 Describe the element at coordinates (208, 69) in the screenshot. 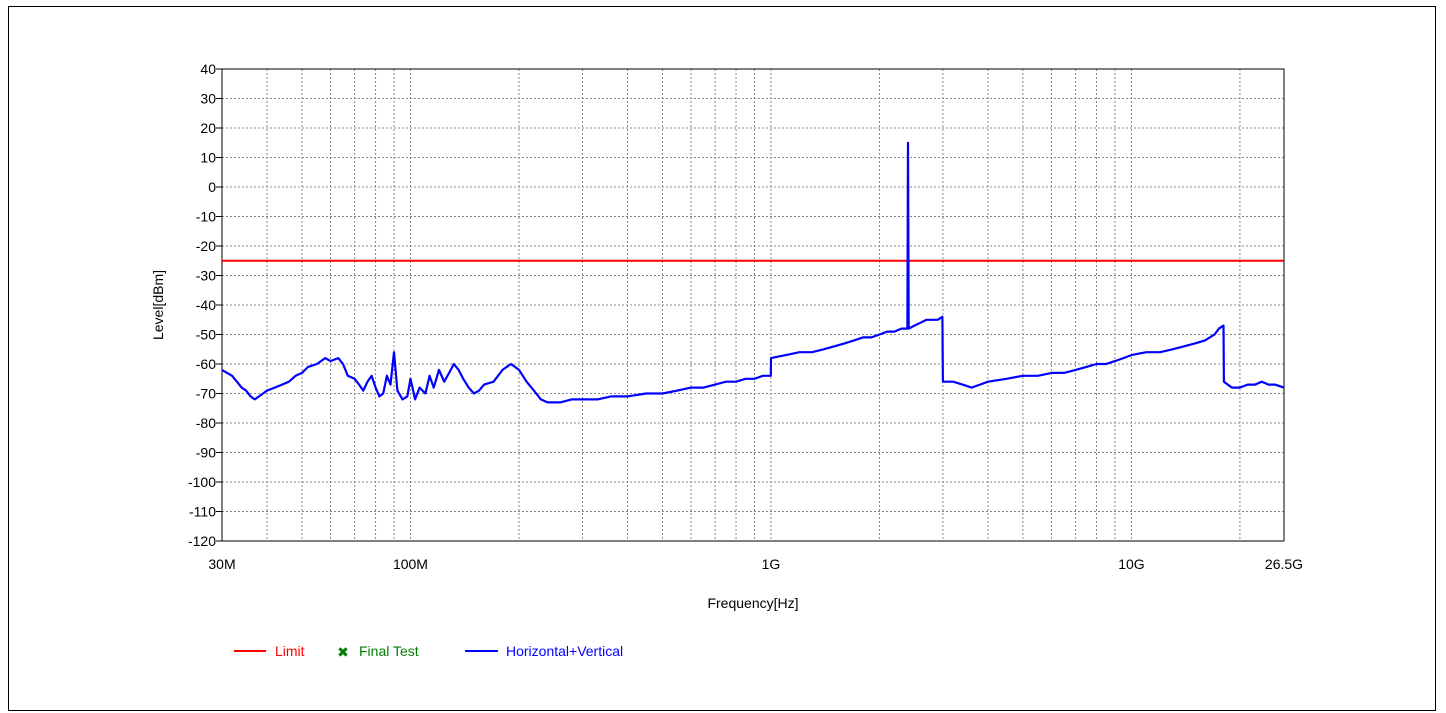

I see `y-tick-label: 40` at that location.